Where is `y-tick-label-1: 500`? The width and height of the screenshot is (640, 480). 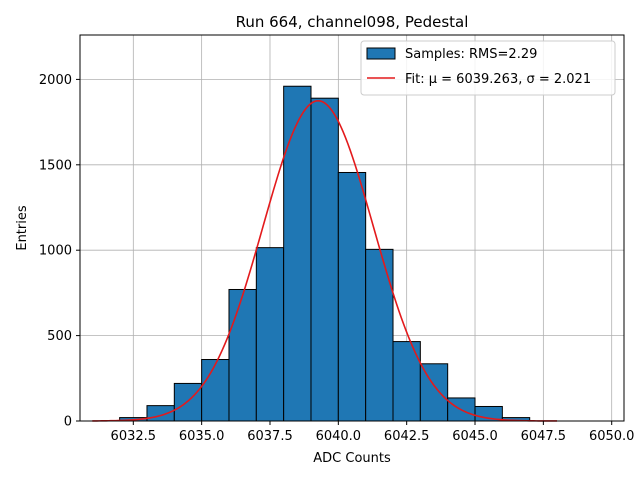 y-tick-label-1: 500 is located at coordinates (59, 336).